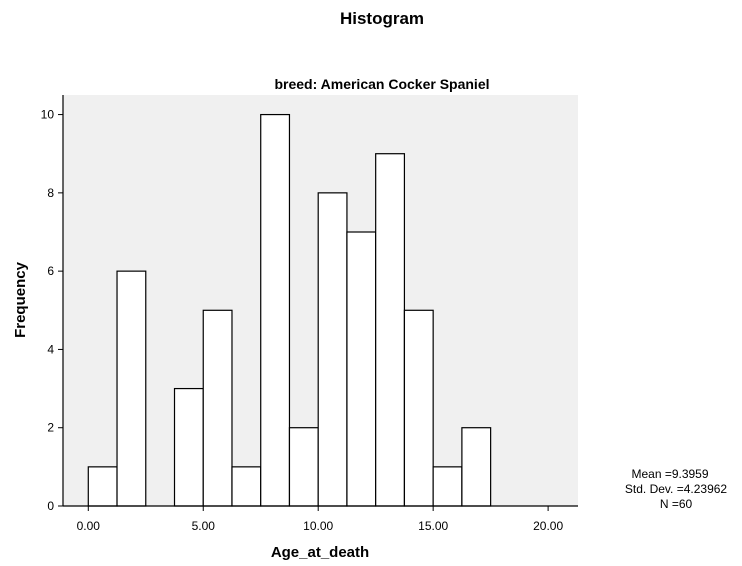  What do you see at coordinates (204, 526) in the screenshot?
I see `x-tick-label: 5.00` at bounding box center [204, 526].